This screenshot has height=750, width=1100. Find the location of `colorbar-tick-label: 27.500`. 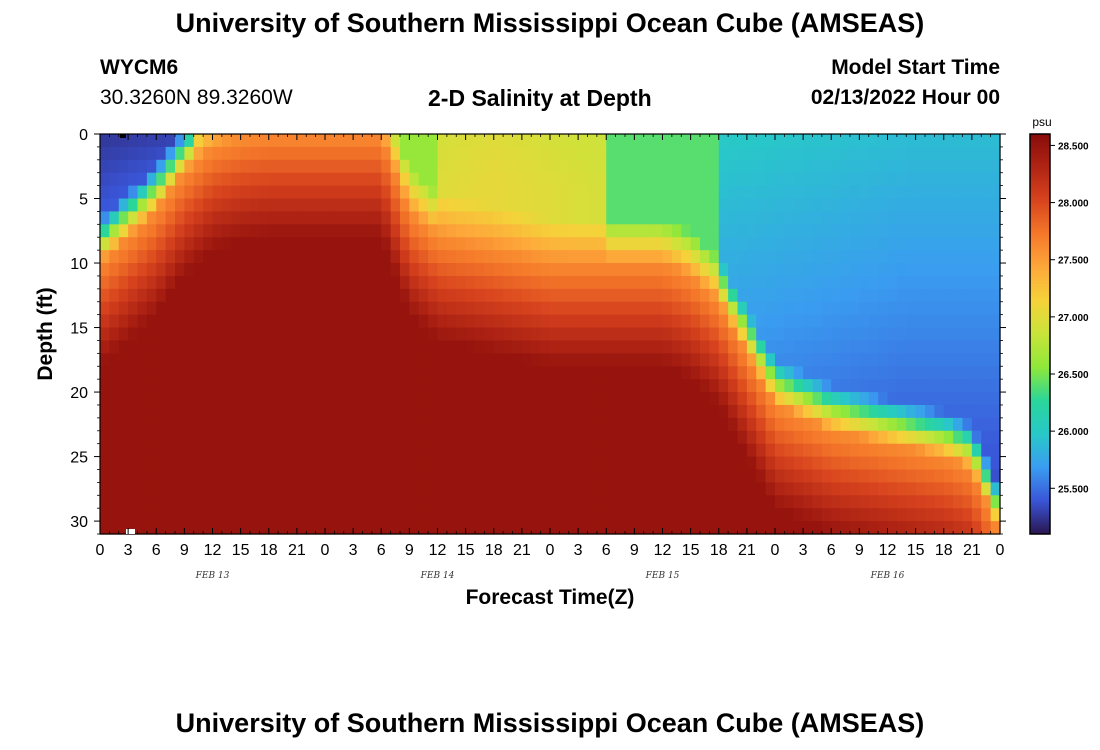

colorbar-tick-label: 27.500 is located at coordinates (1073, 261).